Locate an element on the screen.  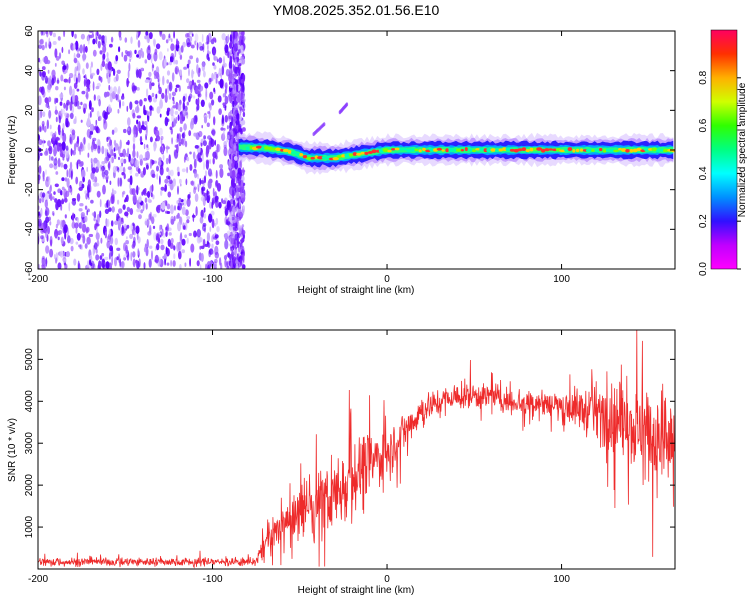
snr-y-tick-label: 3000 is located at coordinates (29, 443).